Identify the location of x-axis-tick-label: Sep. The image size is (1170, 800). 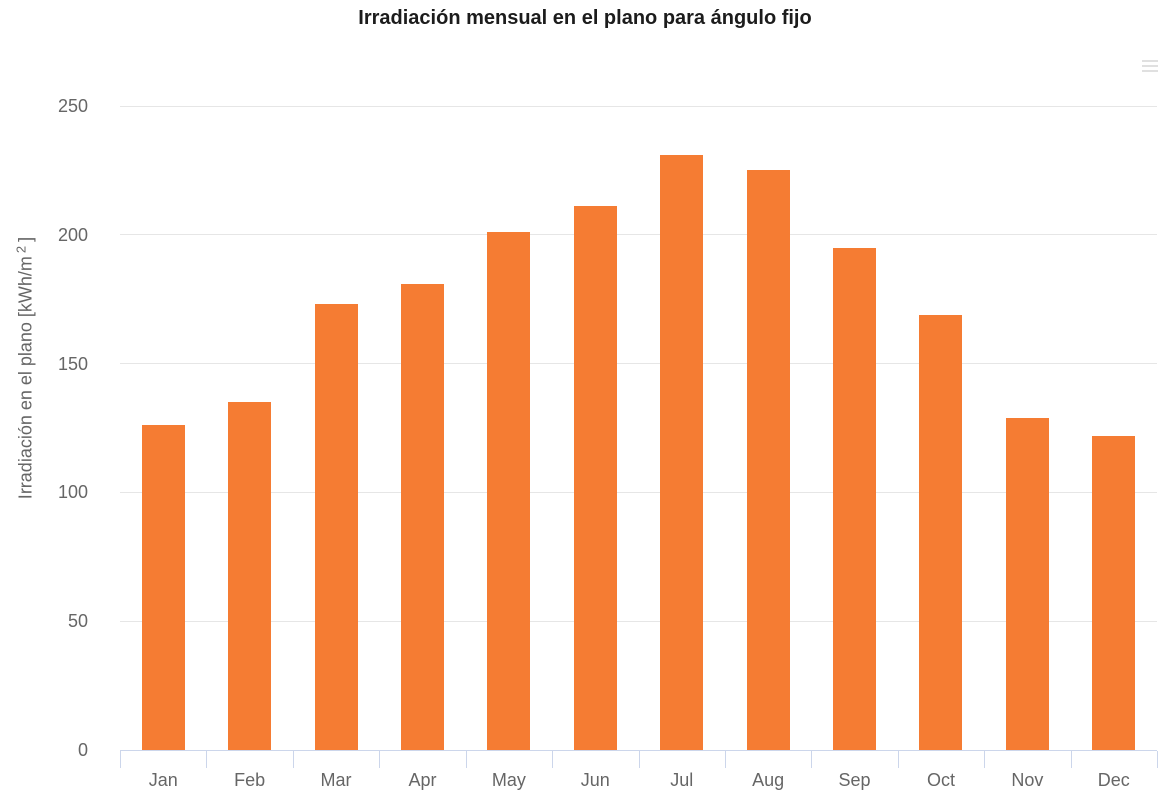
(854, 780).